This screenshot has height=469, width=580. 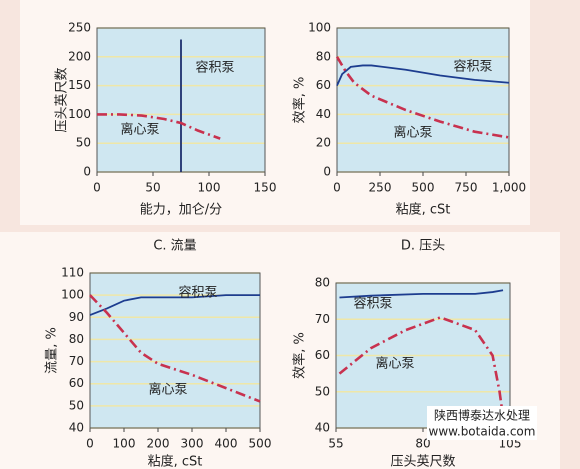 I want to click on watermark-box, so click(x=482, y=423).